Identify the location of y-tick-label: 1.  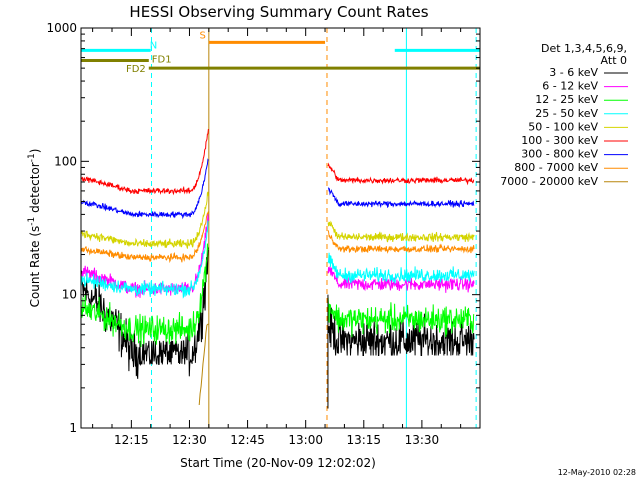
(73, 428).